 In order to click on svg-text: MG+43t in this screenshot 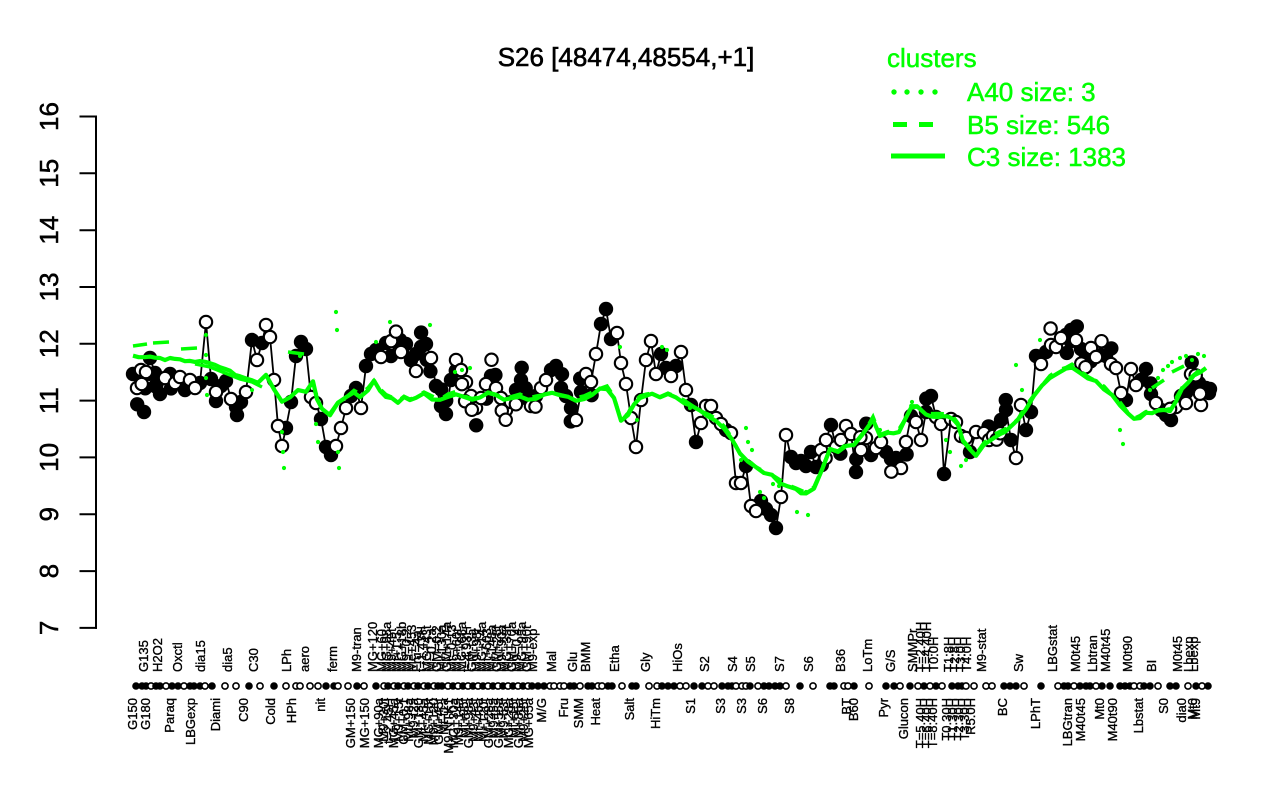, I will do `click(426, 648)`.